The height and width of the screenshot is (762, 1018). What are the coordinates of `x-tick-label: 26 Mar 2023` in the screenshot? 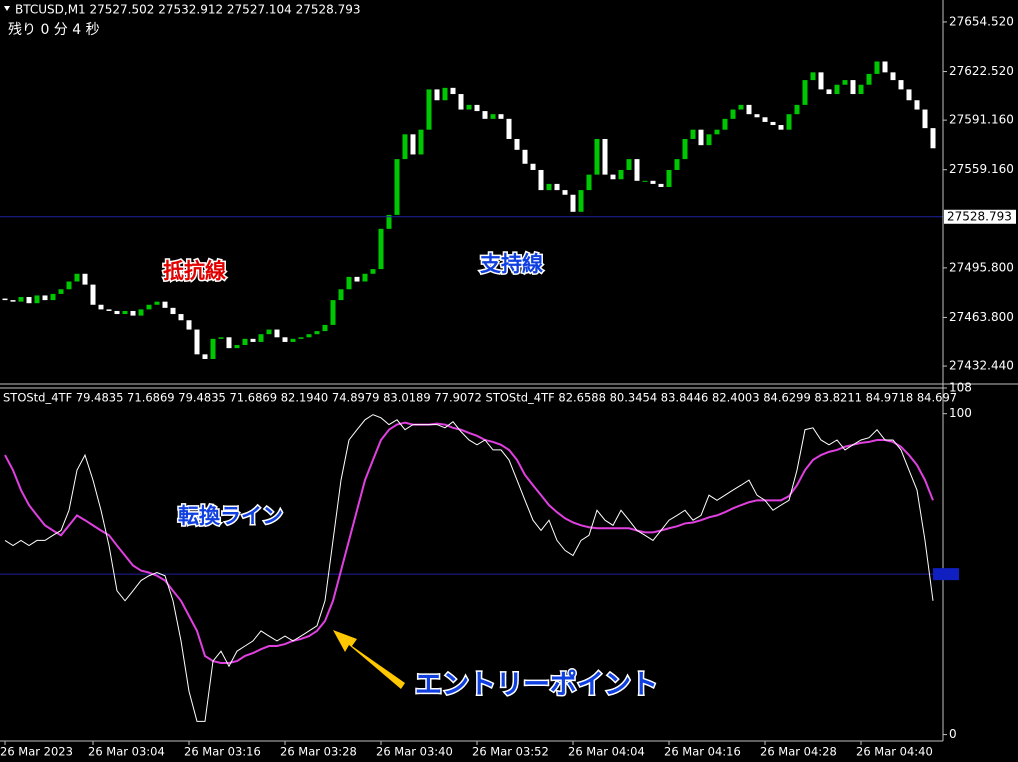 It's located at (36, 752).